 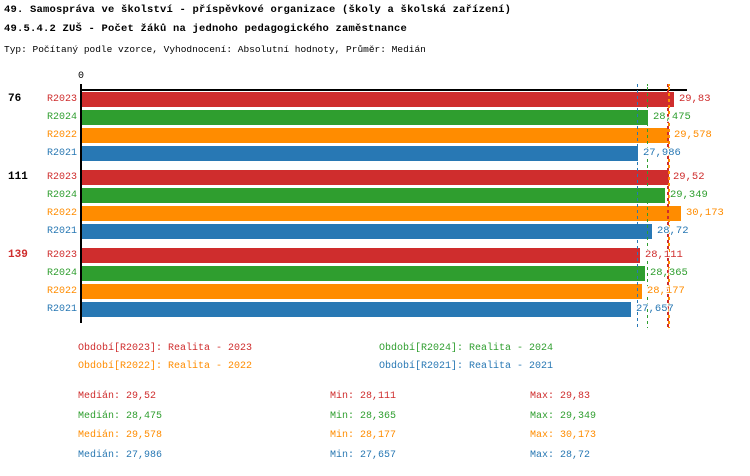 I want to click on x-axis-line, so click(x=383, y=90).